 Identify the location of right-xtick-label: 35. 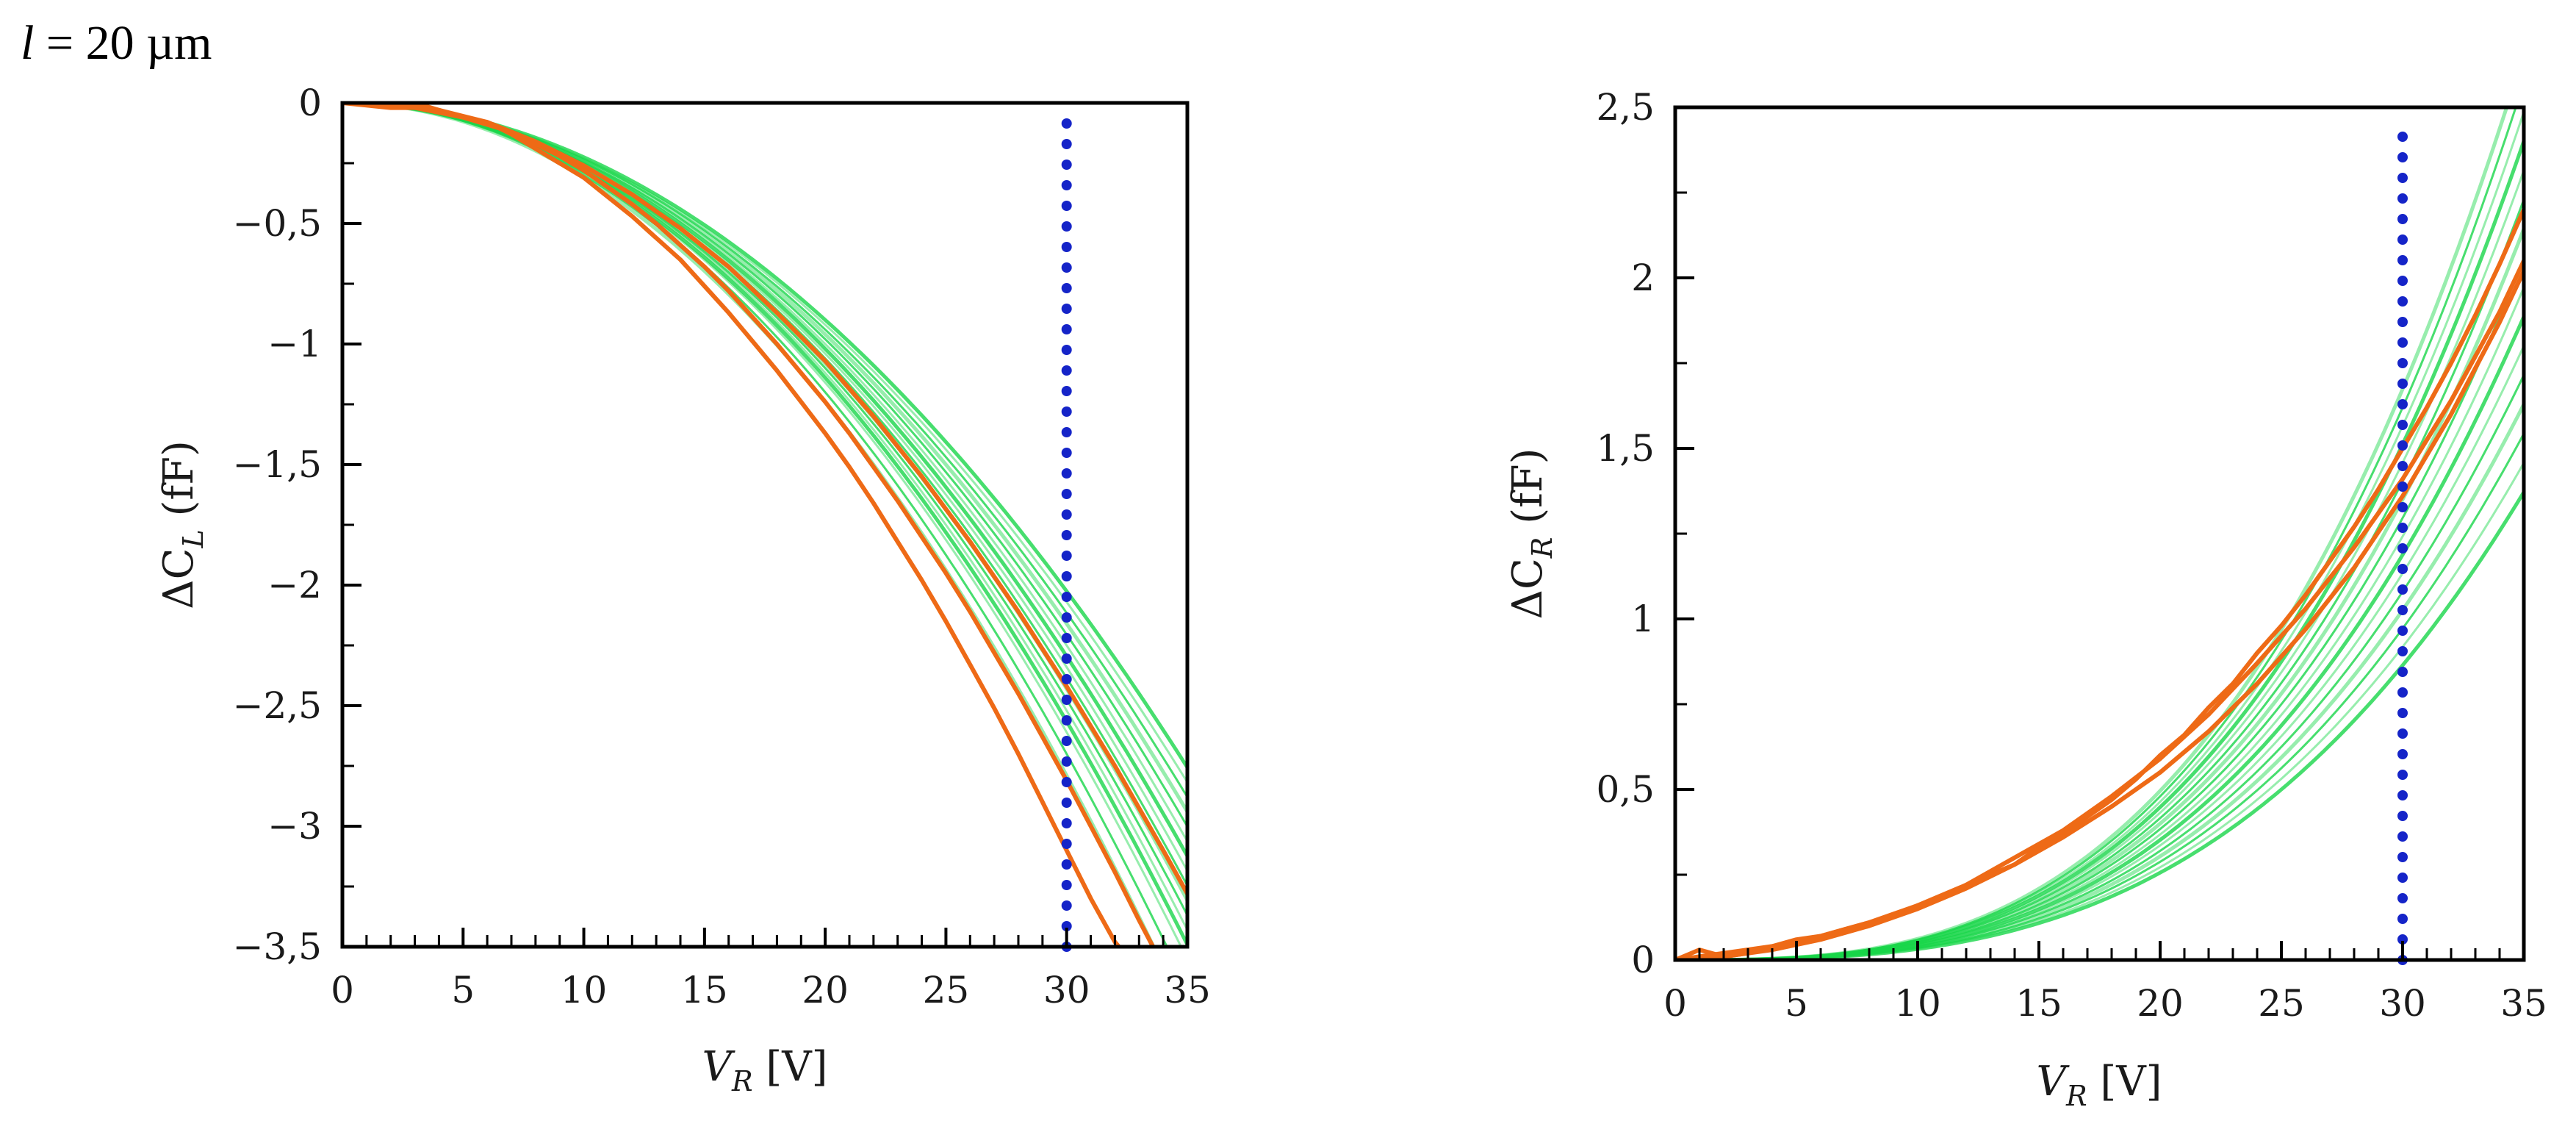
(2523, 1003).